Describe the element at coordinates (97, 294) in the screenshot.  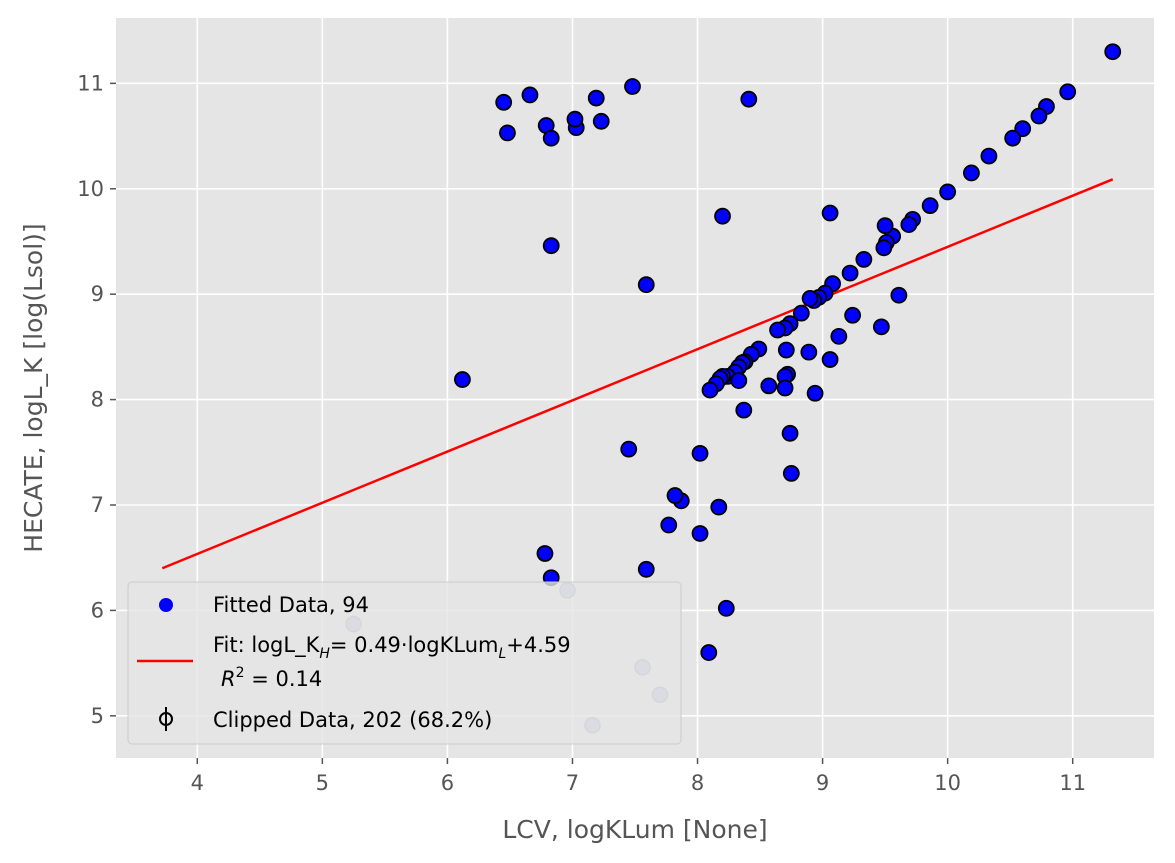
I see `y-tick-label: 9` at that location.